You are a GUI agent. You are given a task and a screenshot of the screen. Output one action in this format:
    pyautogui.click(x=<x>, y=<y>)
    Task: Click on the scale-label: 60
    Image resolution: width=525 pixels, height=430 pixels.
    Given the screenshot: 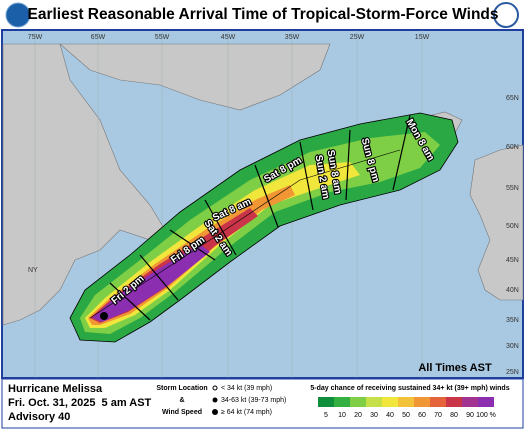 What is the action you would take?
    pyautogui.click(x=422, y=415)
    